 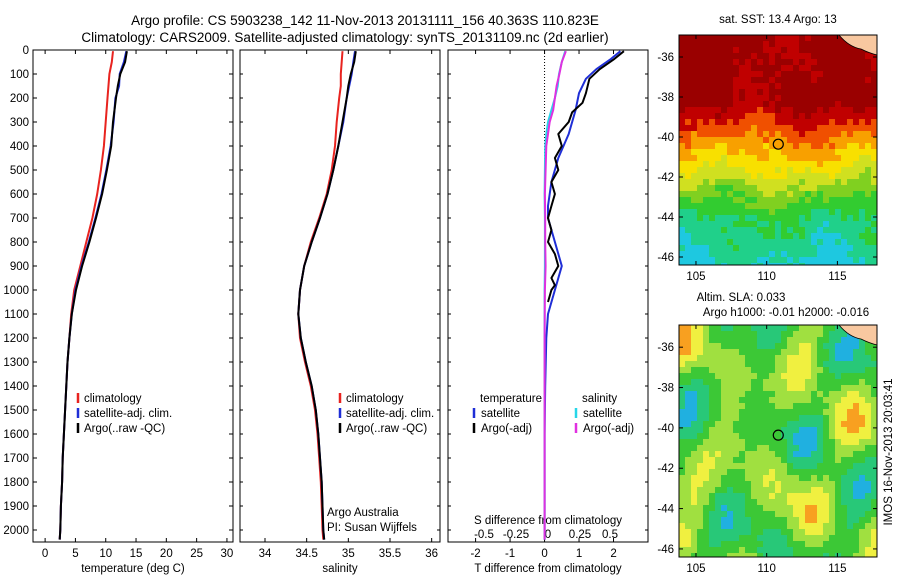 I want to click on x-tick-label: 36, so click(x=431, y=554).